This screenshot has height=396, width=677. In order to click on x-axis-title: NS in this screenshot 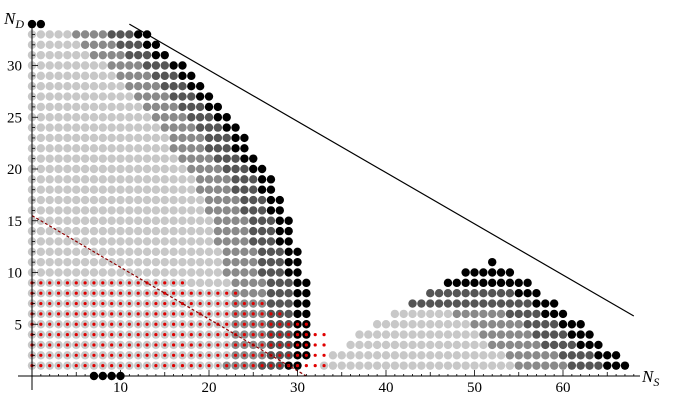, I will do `click(650, 378)`.